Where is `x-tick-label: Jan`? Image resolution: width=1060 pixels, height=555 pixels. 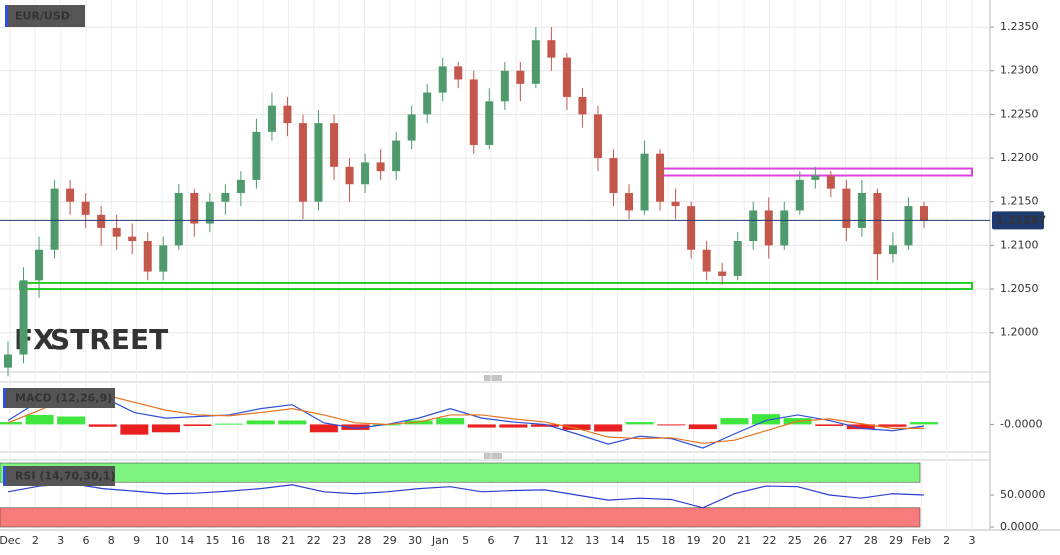
x-tick-label: Jan is located at coordinates (440, 540).